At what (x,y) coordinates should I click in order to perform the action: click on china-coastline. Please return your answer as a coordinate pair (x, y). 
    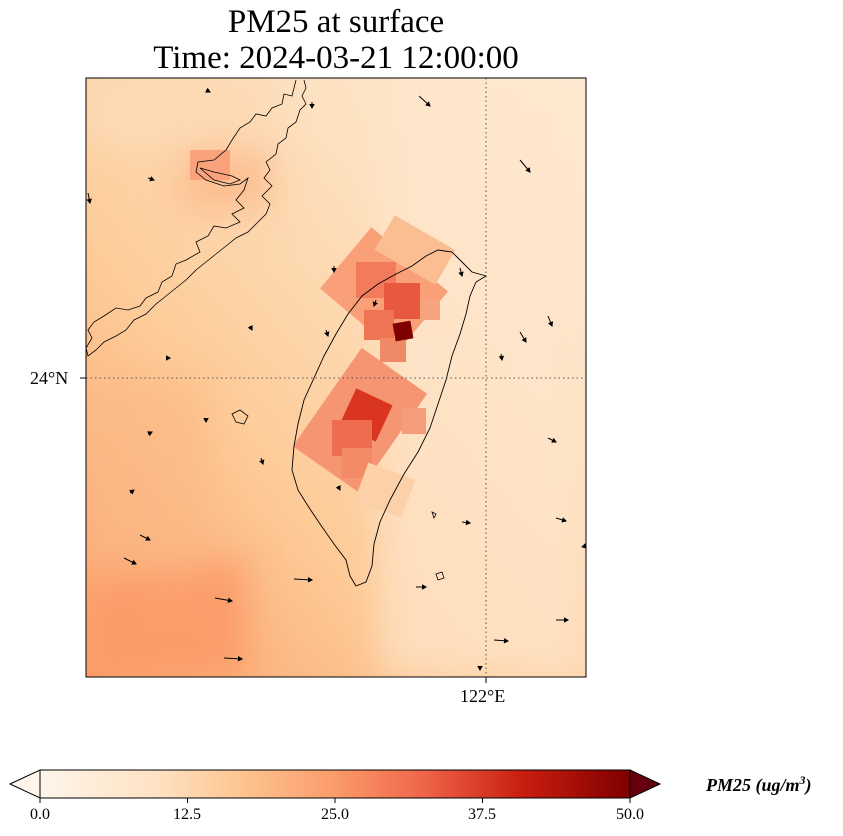
    Looking at the image, I should click on (196, 218).